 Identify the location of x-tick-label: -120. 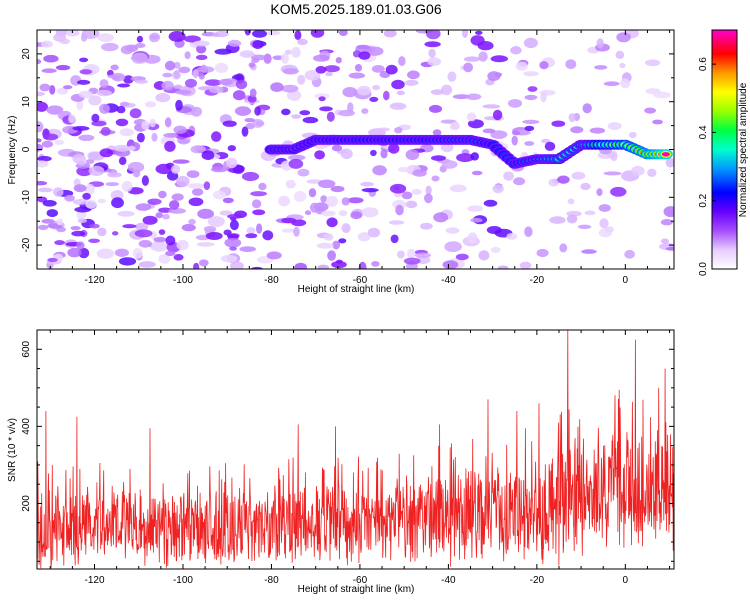
(94, 280).